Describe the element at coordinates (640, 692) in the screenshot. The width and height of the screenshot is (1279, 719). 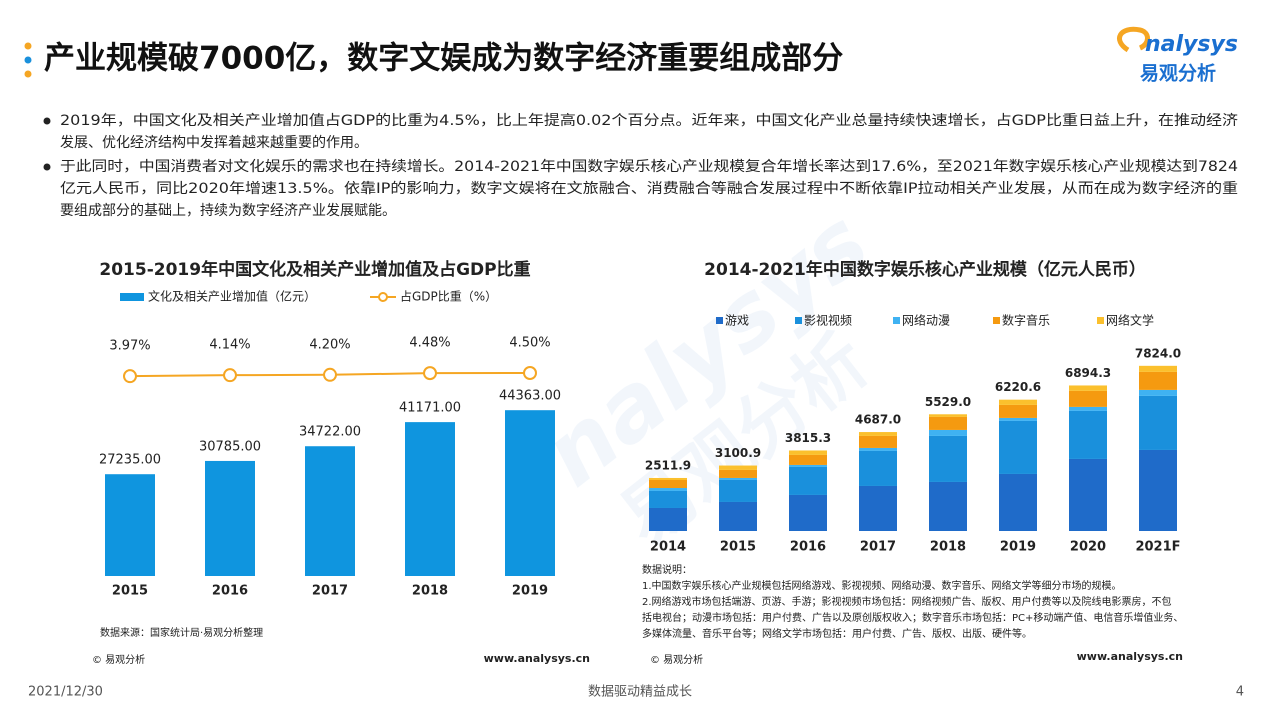
I see `footer-slogan: 数据驱动精益成长` at that location.